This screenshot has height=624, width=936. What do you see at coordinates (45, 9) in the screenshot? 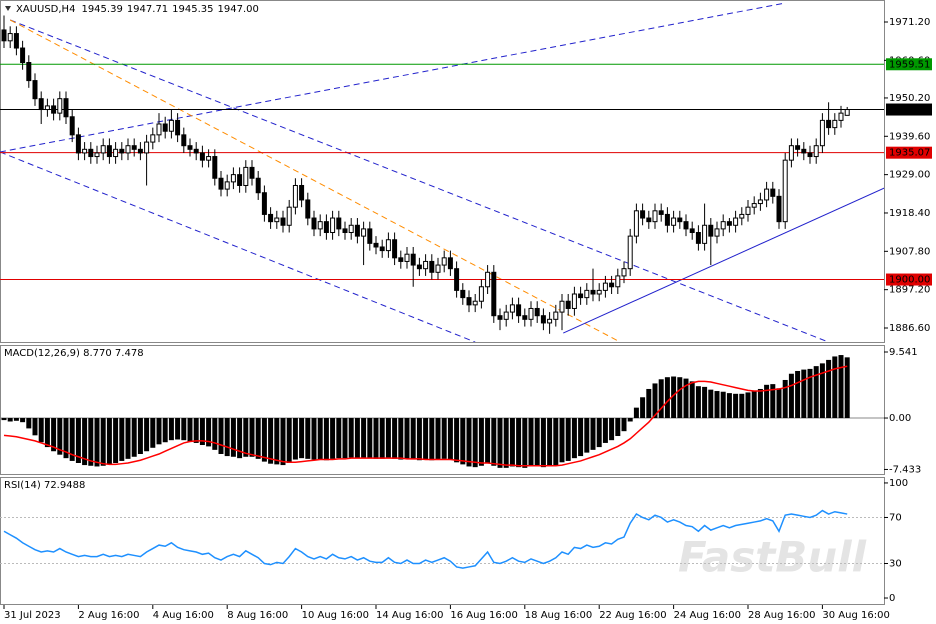
I see `symbol: XAUUSD,H4` at bounding box center [45, 9].